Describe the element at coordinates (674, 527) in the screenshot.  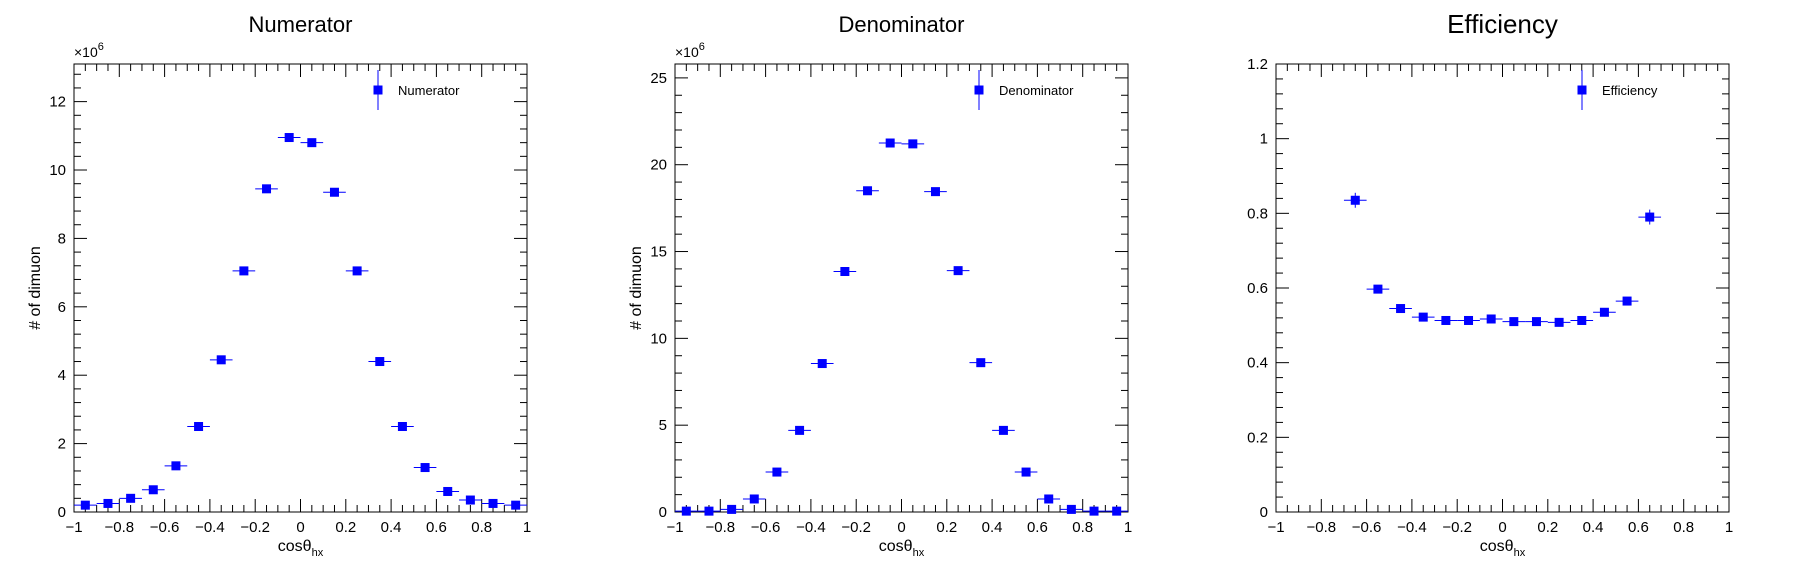
I see `x-tick-label: −1` at that location.